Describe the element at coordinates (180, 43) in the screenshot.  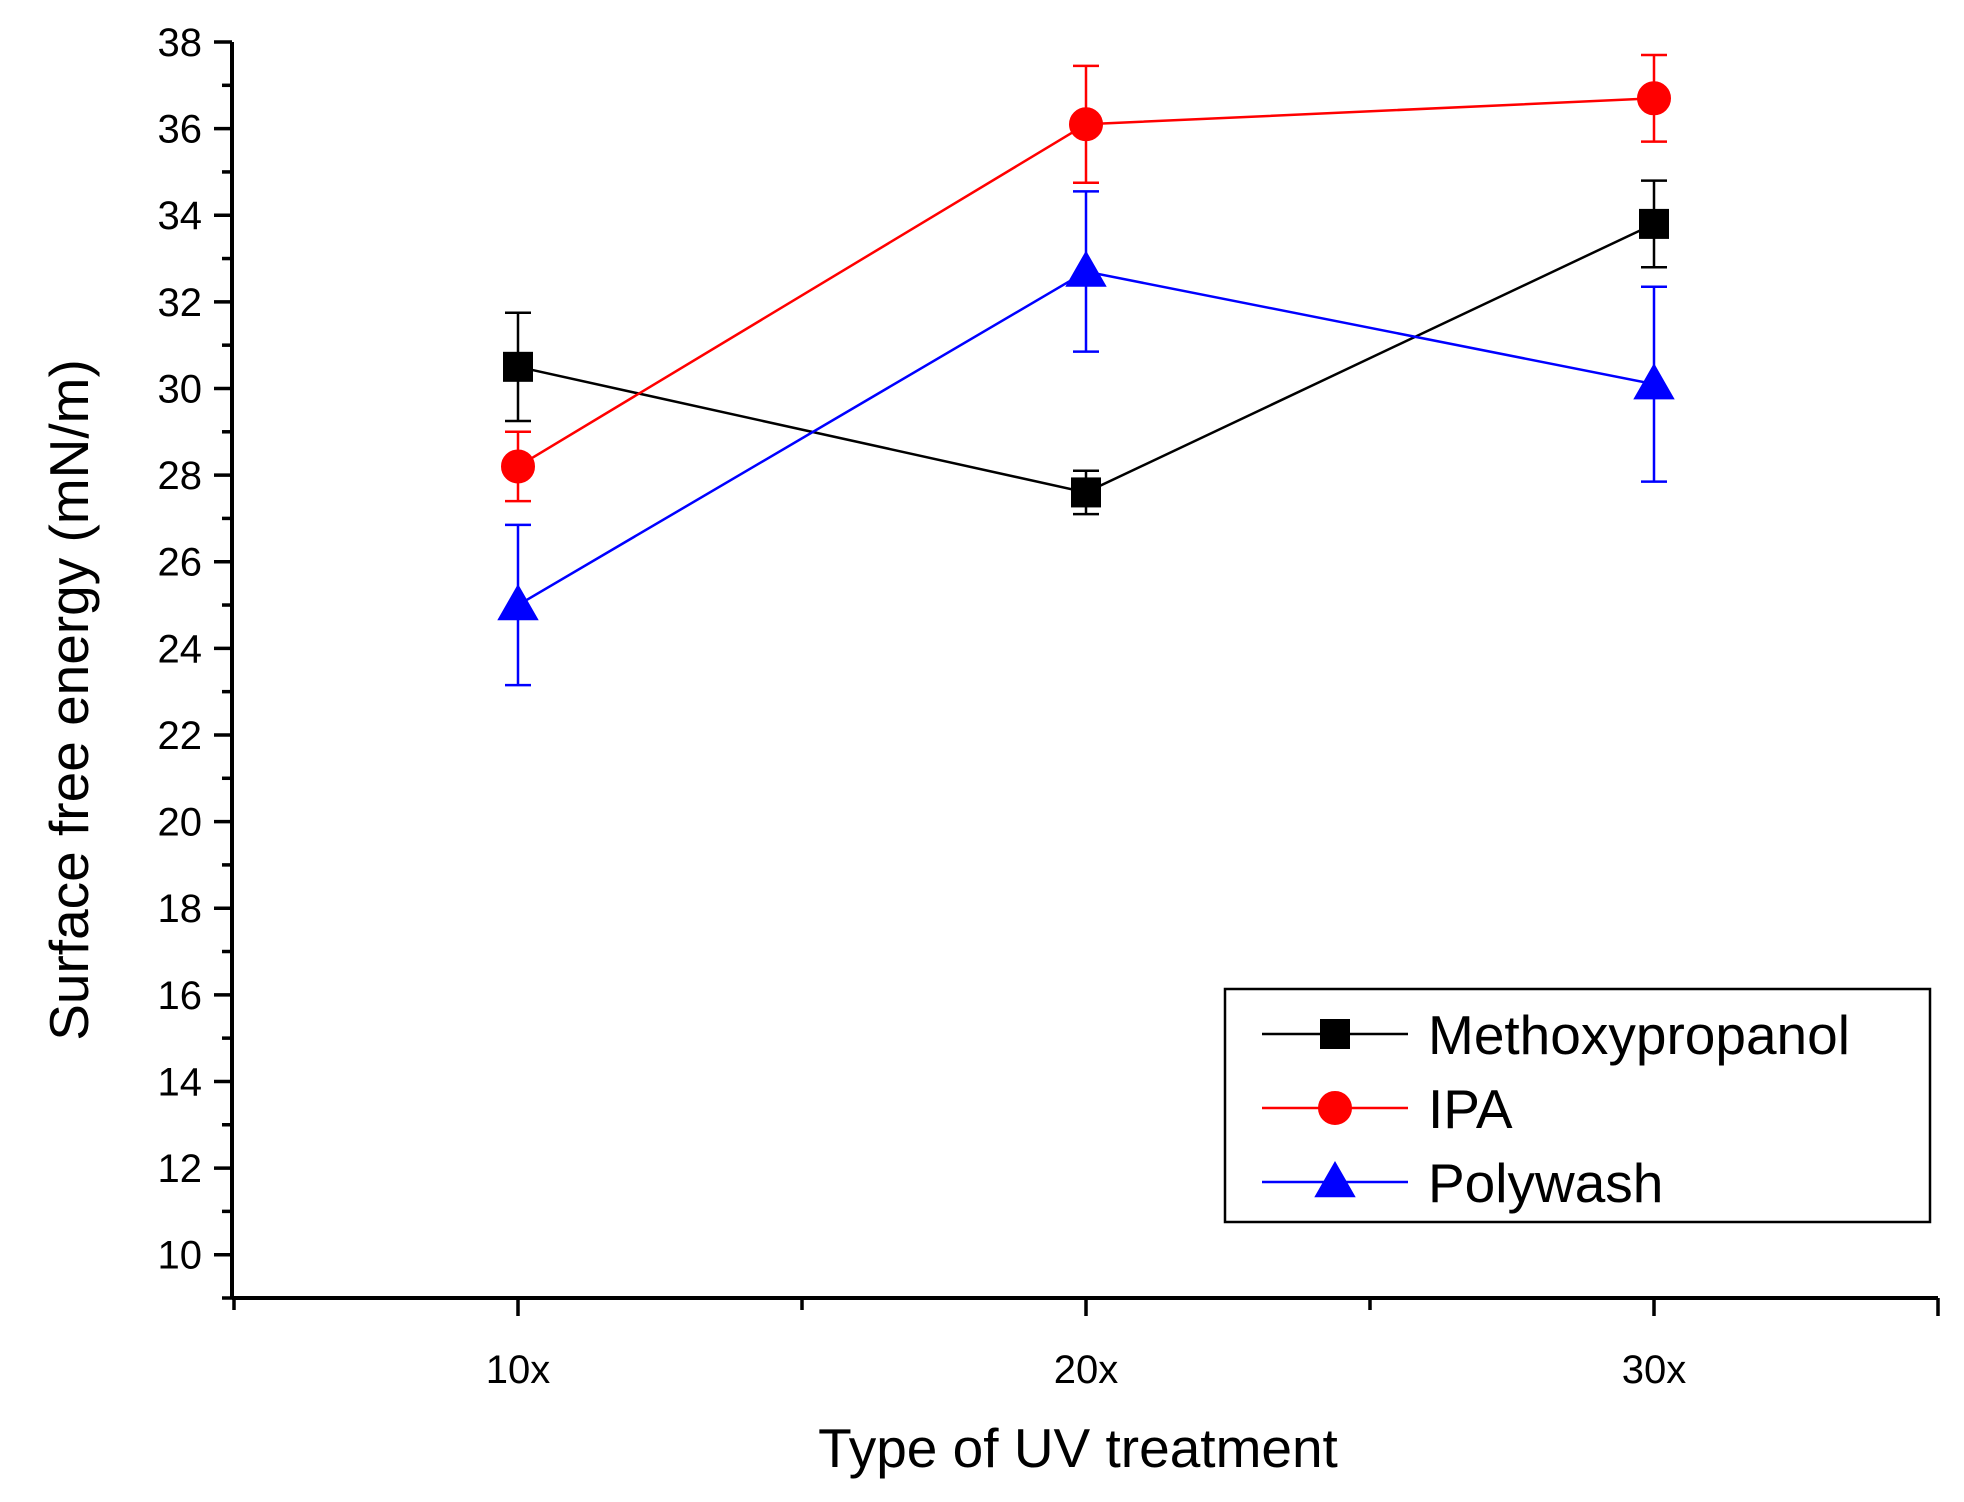
I see `y-tick-label: 38` at that location.